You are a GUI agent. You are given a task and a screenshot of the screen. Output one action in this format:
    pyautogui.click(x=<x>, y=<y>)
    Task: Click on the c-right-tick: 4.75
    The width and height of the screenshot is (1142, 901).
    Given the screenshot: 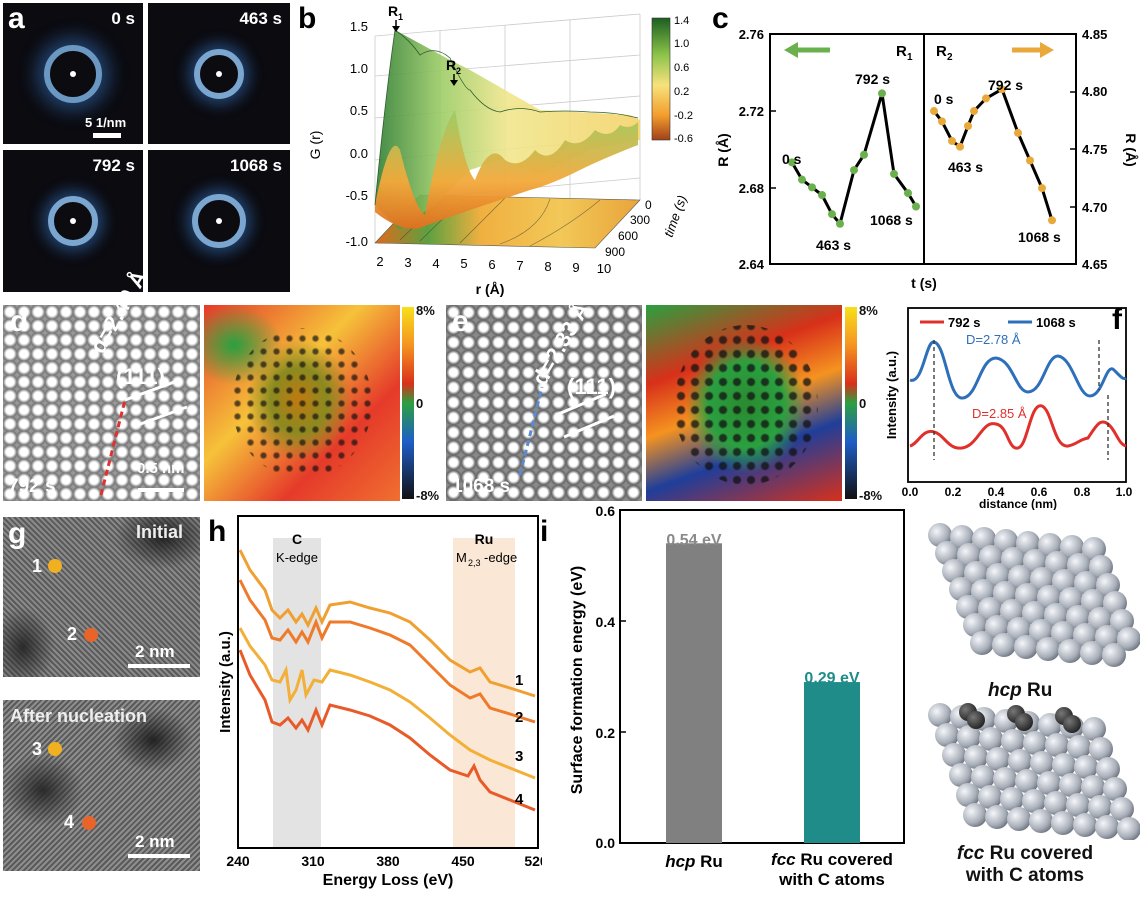 What is the action you would take?
    pyautogui.click(x=1094, y=149)
    